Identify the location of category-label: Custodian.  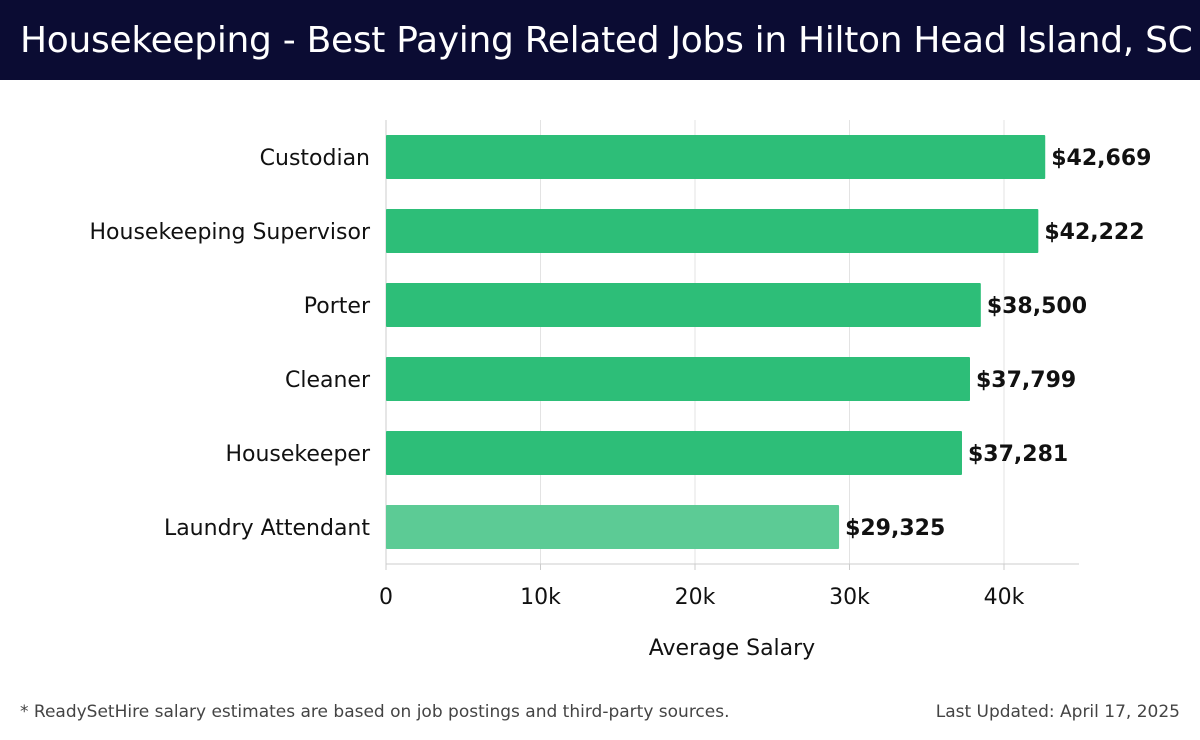
(315, 158).